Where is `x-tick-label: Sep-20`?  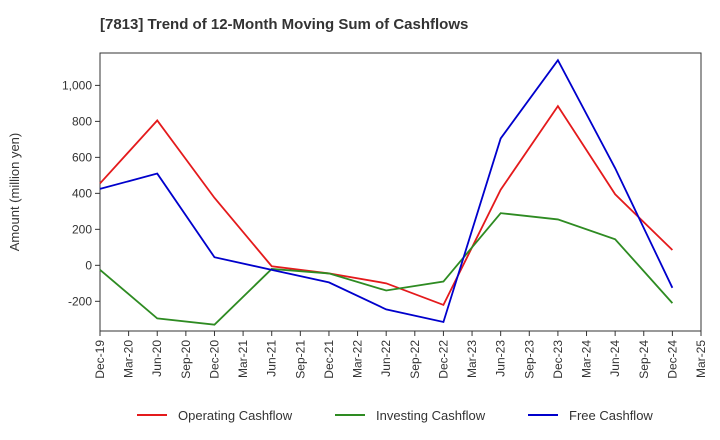 x-tick-label: Sep-20 is located at coordinates (186, 359).